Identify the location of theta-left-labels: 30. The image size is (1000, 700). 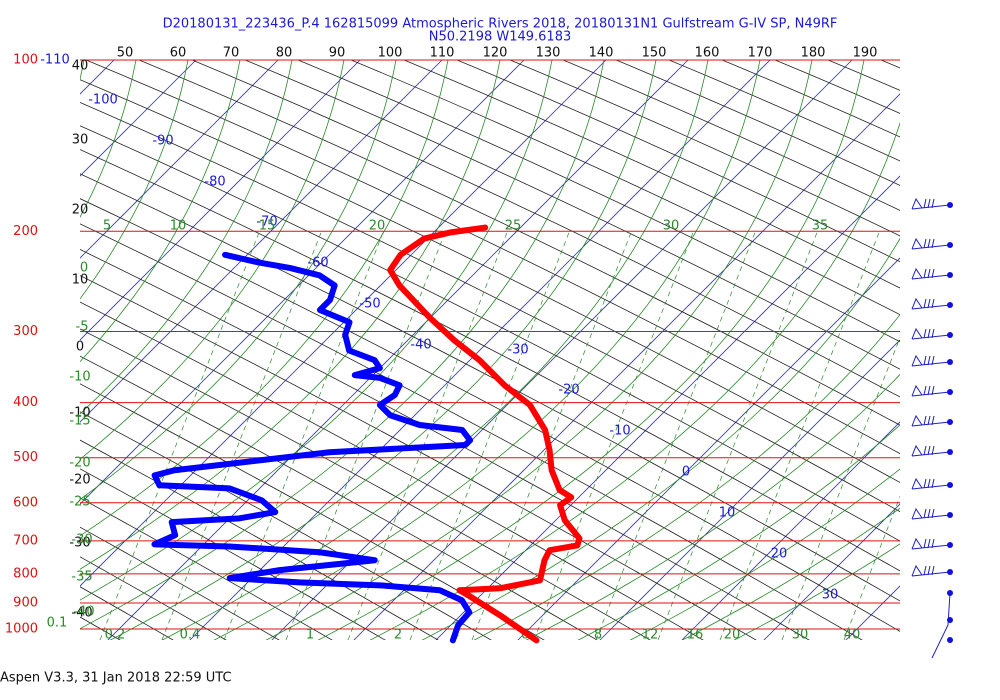
(80, 140).